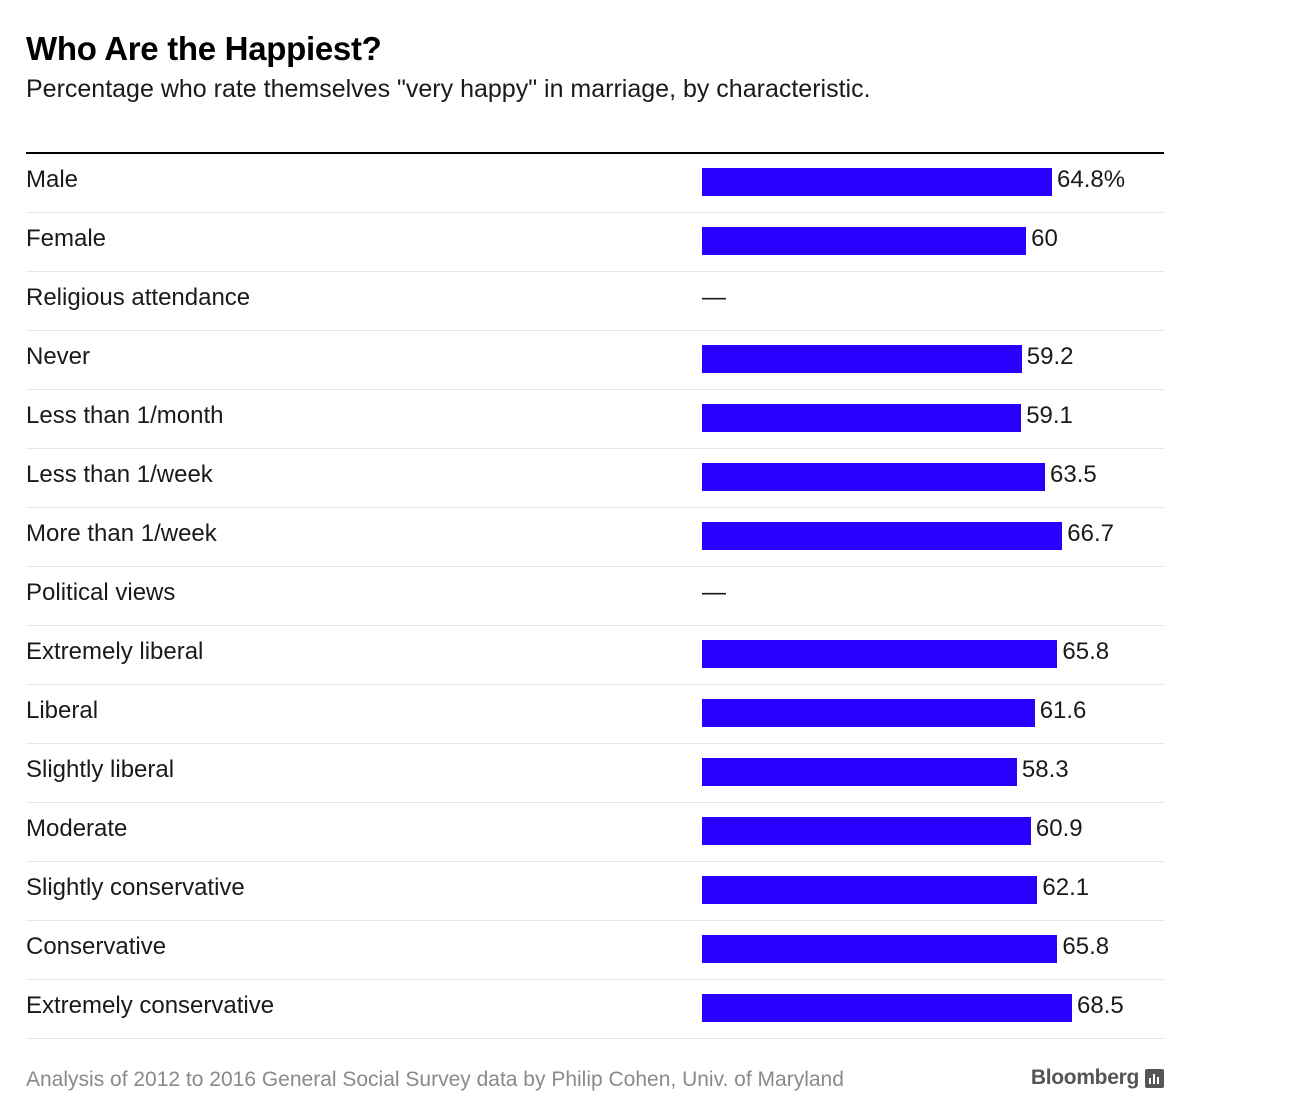 The width and height of the screenshot is (1289, 1117). What do you see at coordinates (1049, 415) in the screenshot?
I see `value-label: 59.1` at bounding box center [1049, 415].